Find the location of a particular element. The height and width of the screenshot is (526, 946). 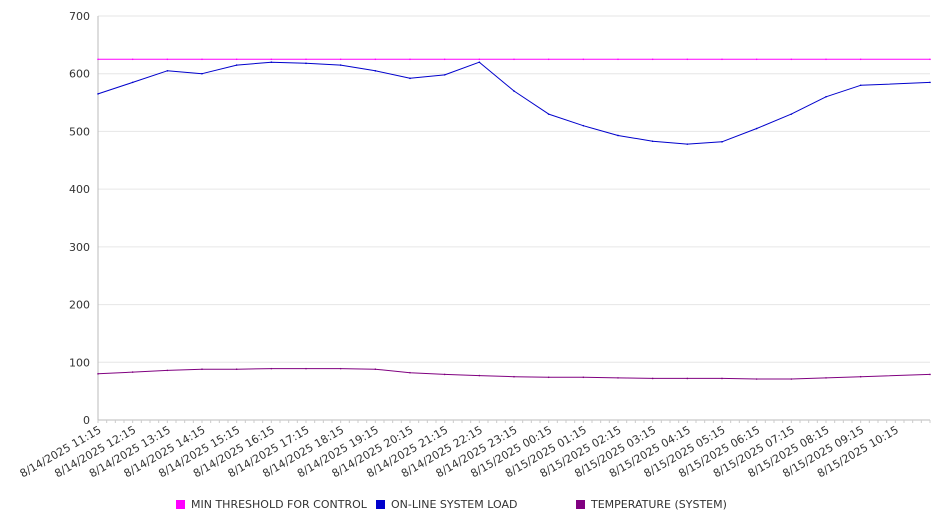

legend-item-system-load: ON-LINE SYSTEM LOAD is located at coordinates (446, 504).